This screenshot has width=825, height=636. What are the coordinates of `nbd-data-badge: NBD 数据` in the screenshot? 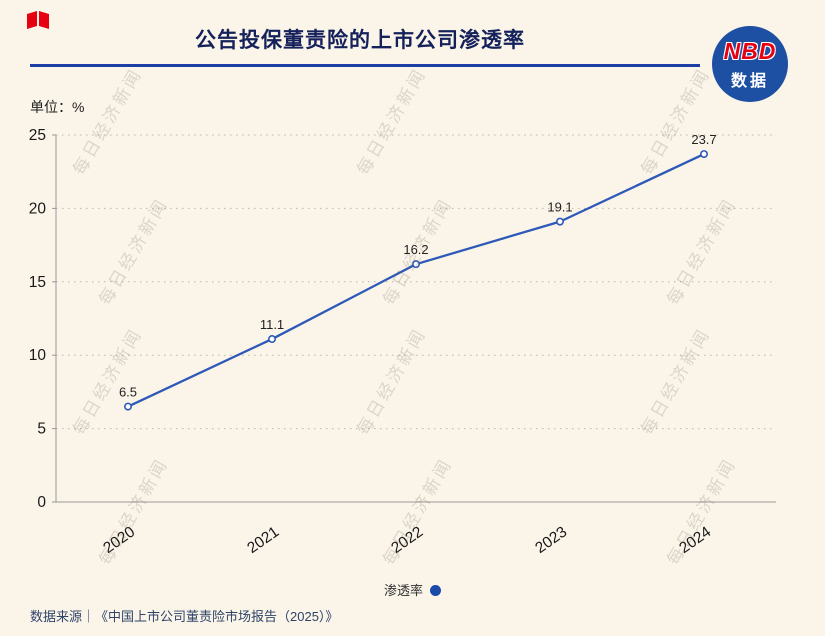 It's located at (750, 64).